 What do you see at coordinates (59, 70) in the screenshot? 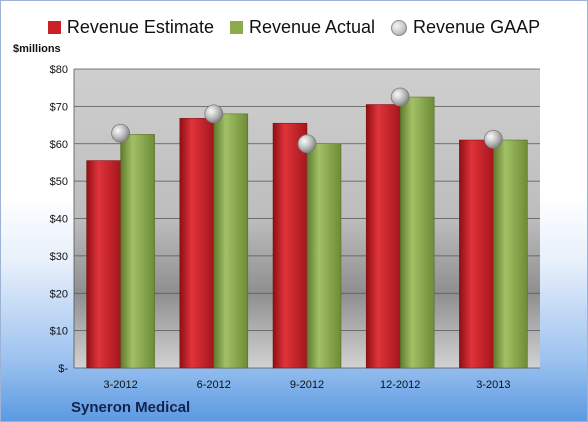
I see `y-tick-label: $80` at bounding box center [59, 70].